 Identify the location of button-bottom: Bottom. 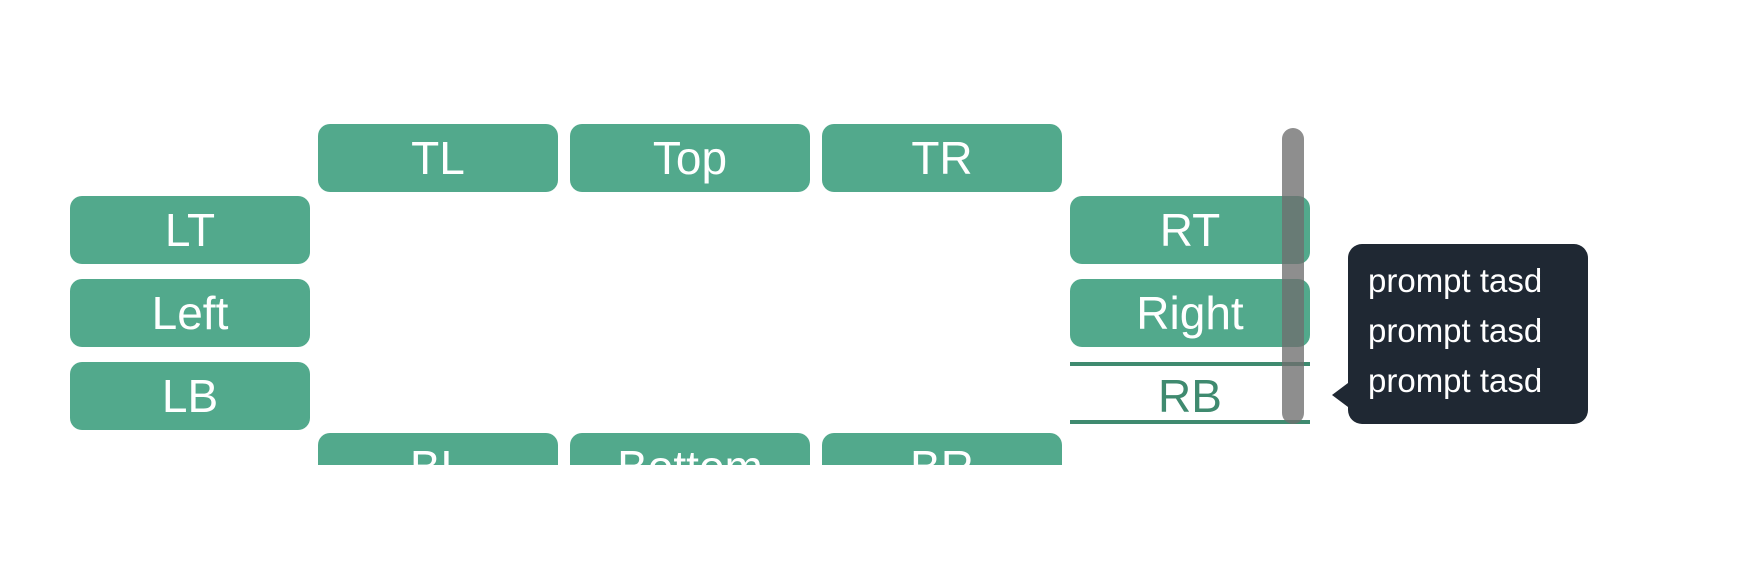
(690, 449).